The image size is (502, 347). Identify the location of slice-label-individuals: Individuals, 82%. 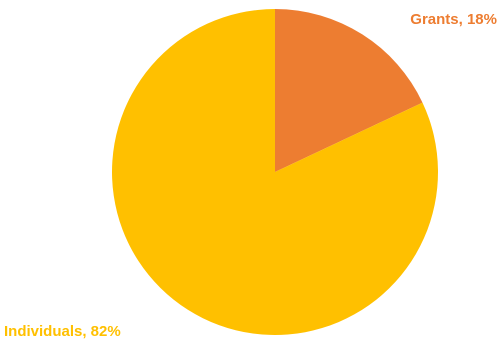
(62, 331).